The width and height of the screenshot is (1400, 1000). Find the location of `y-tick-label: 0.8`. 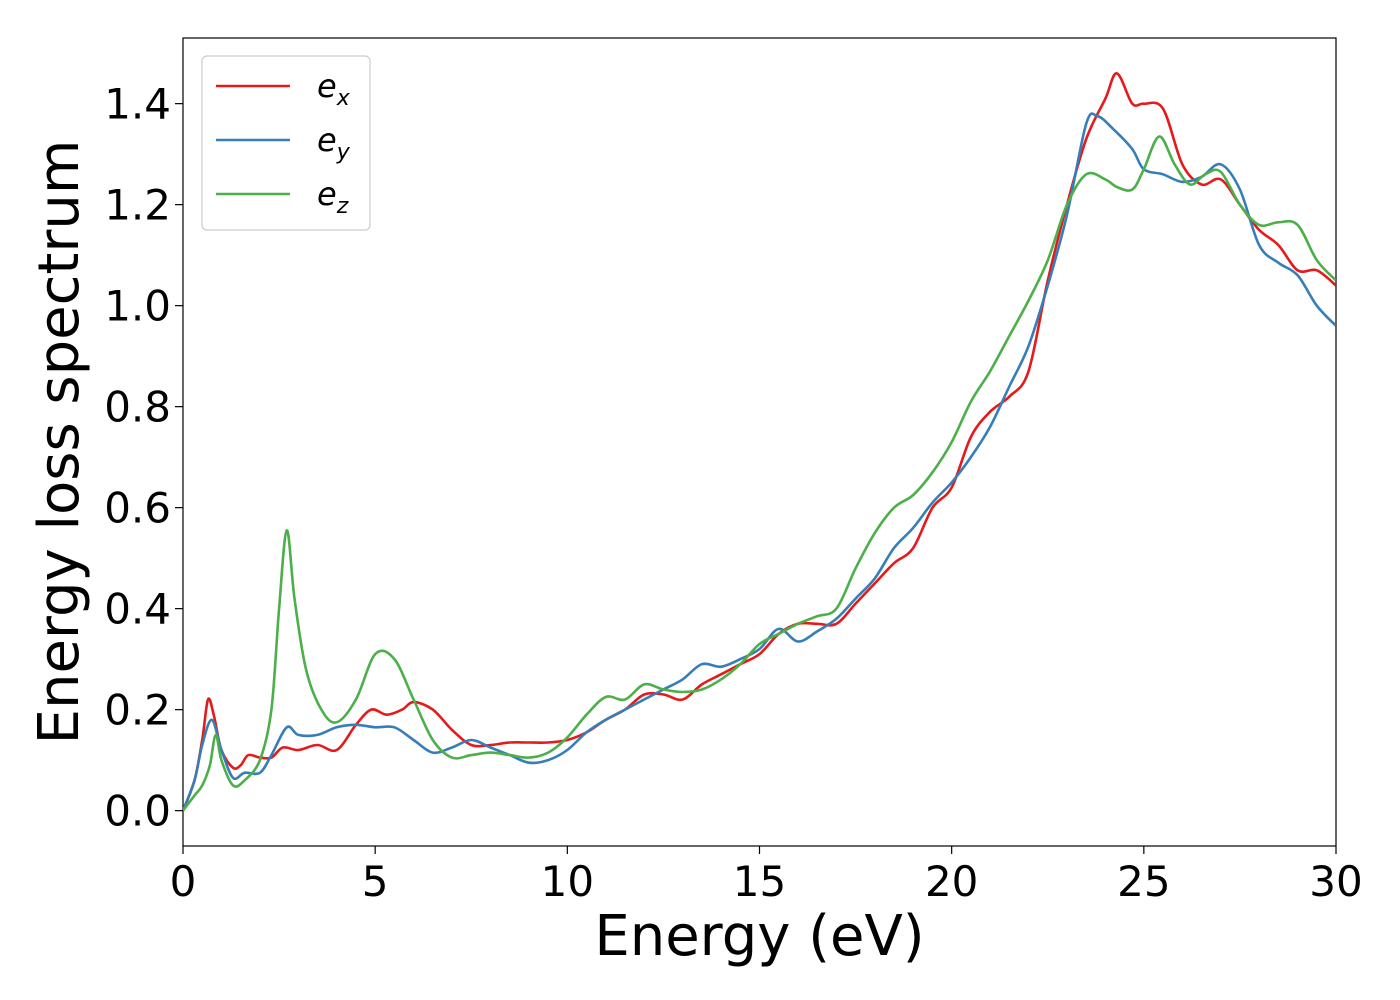

y-tick-label: 0.8 is located at coordinates (137, 407).